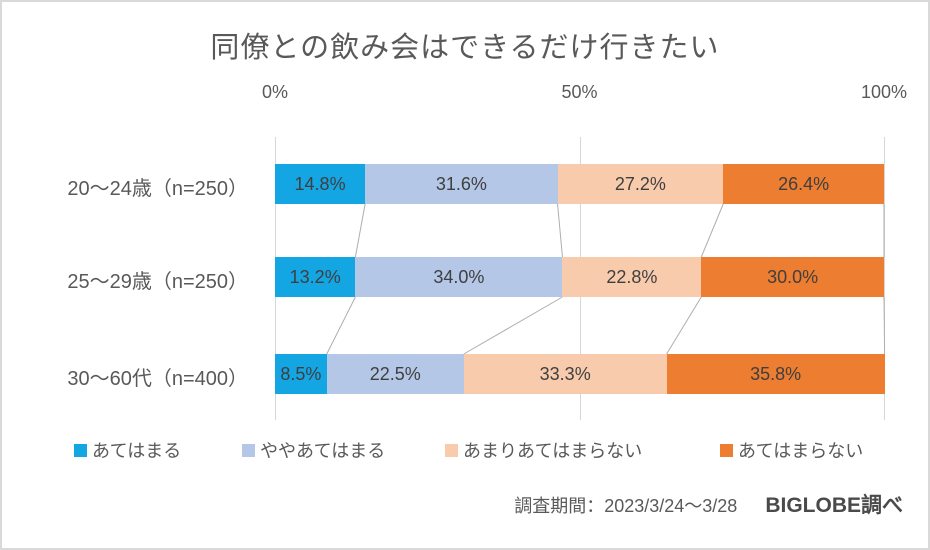 The width and height of the screenshot is (930, 550). What do you see at coordinates (884, 278) in the screenshot?
I see `gridline-100%` at bounding box center [884, 278].